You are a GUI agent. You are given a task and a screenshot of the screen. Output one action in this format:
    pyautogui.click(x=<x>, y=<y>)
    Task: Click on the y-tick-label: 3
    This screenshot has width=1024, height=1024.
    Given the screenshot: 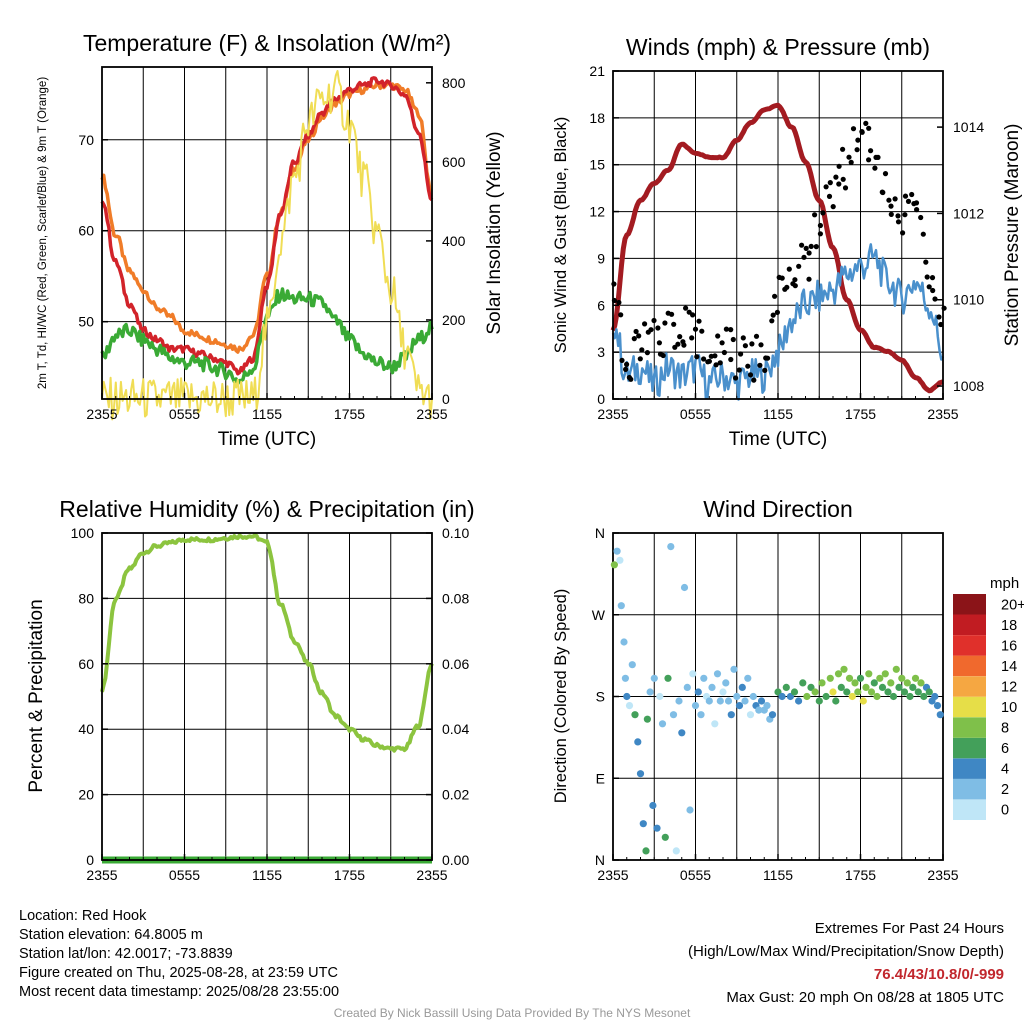 What is the action you would take?
    pyautogui.click(x=601, y=352)
    